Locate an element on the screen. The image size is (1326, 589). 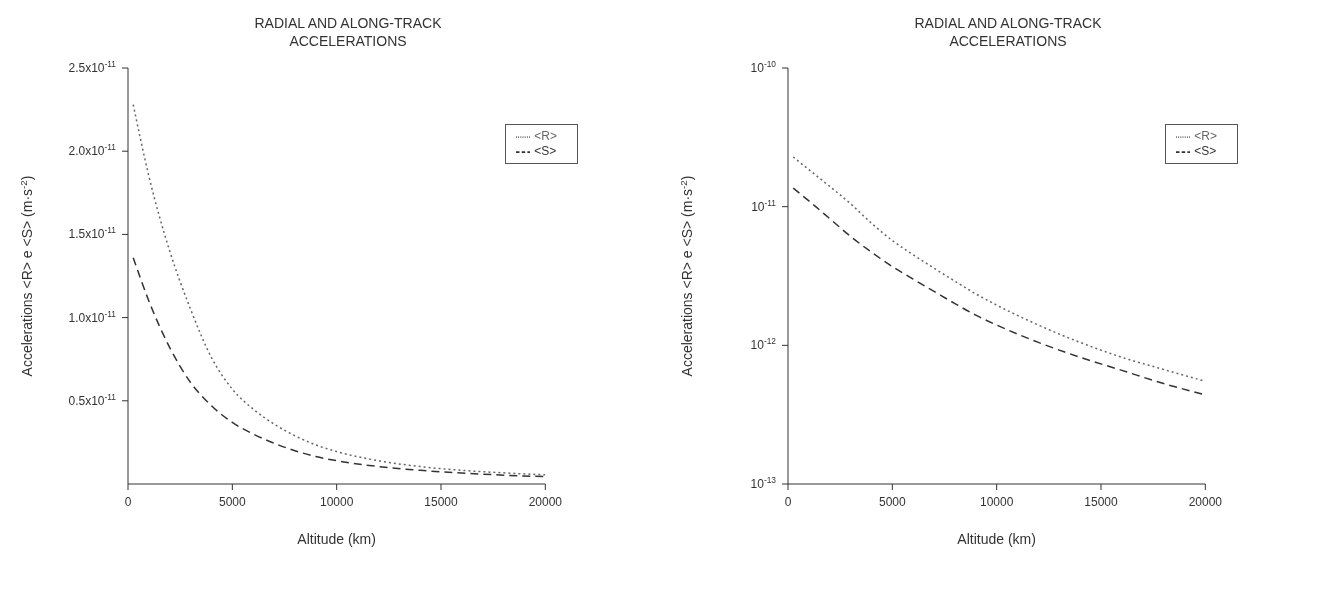
y-tick-label: 1.0x10$^{-11}$ is located at coordinates (92, 316).